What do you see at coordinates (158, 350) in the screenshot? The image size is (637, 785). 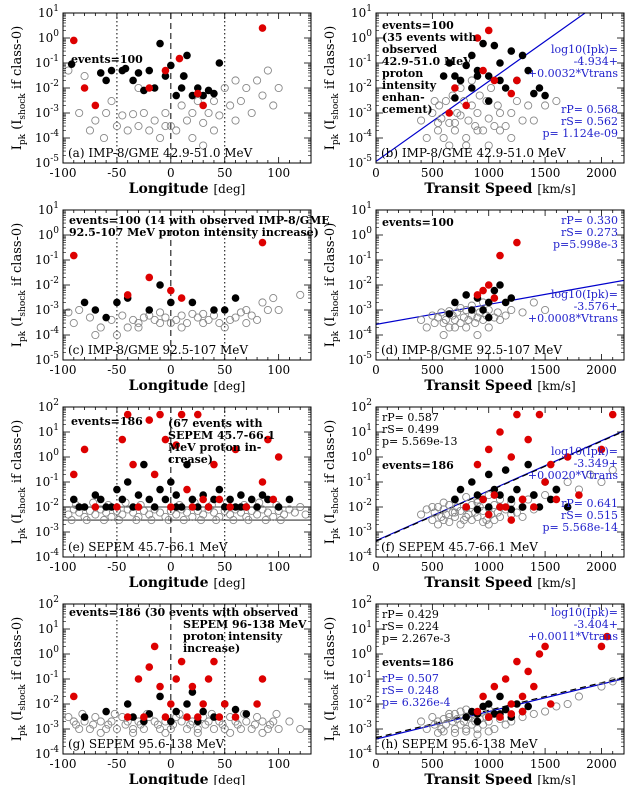 I see `panel-caption: (c) IMP-8/GME 92.5-107 MeV` at bounding box center [158, 350].